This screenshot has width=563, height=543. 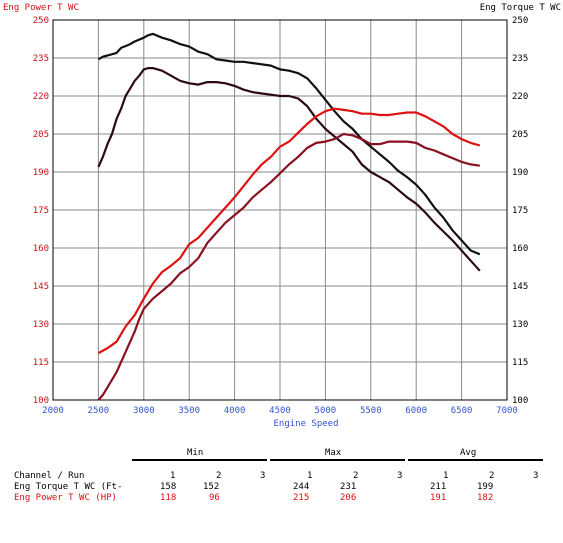 I want to click on avg-run-1-header: 1, so click(x=446, y=476).